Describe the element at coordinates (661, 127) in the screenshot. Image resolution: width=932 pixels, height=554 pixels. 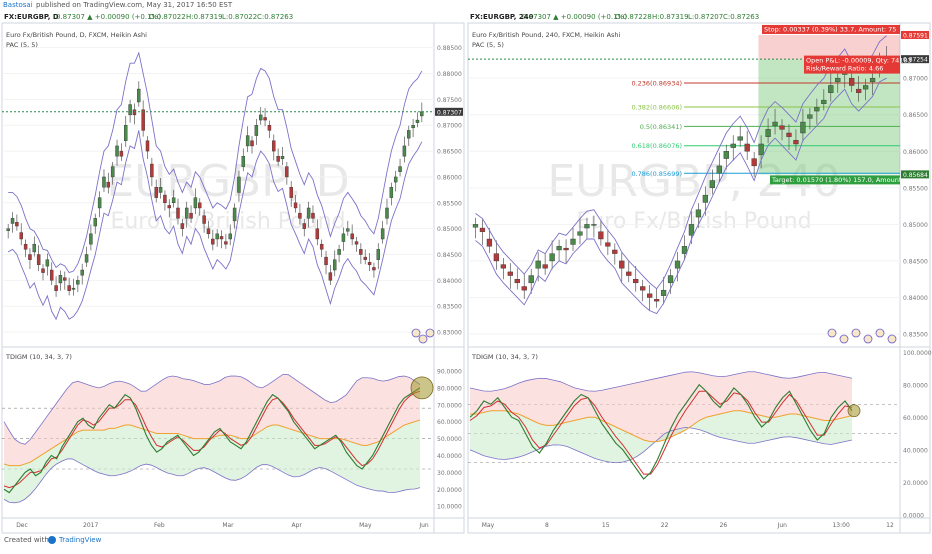
I see `fib-label: 0.5(0.86341)` at that location.